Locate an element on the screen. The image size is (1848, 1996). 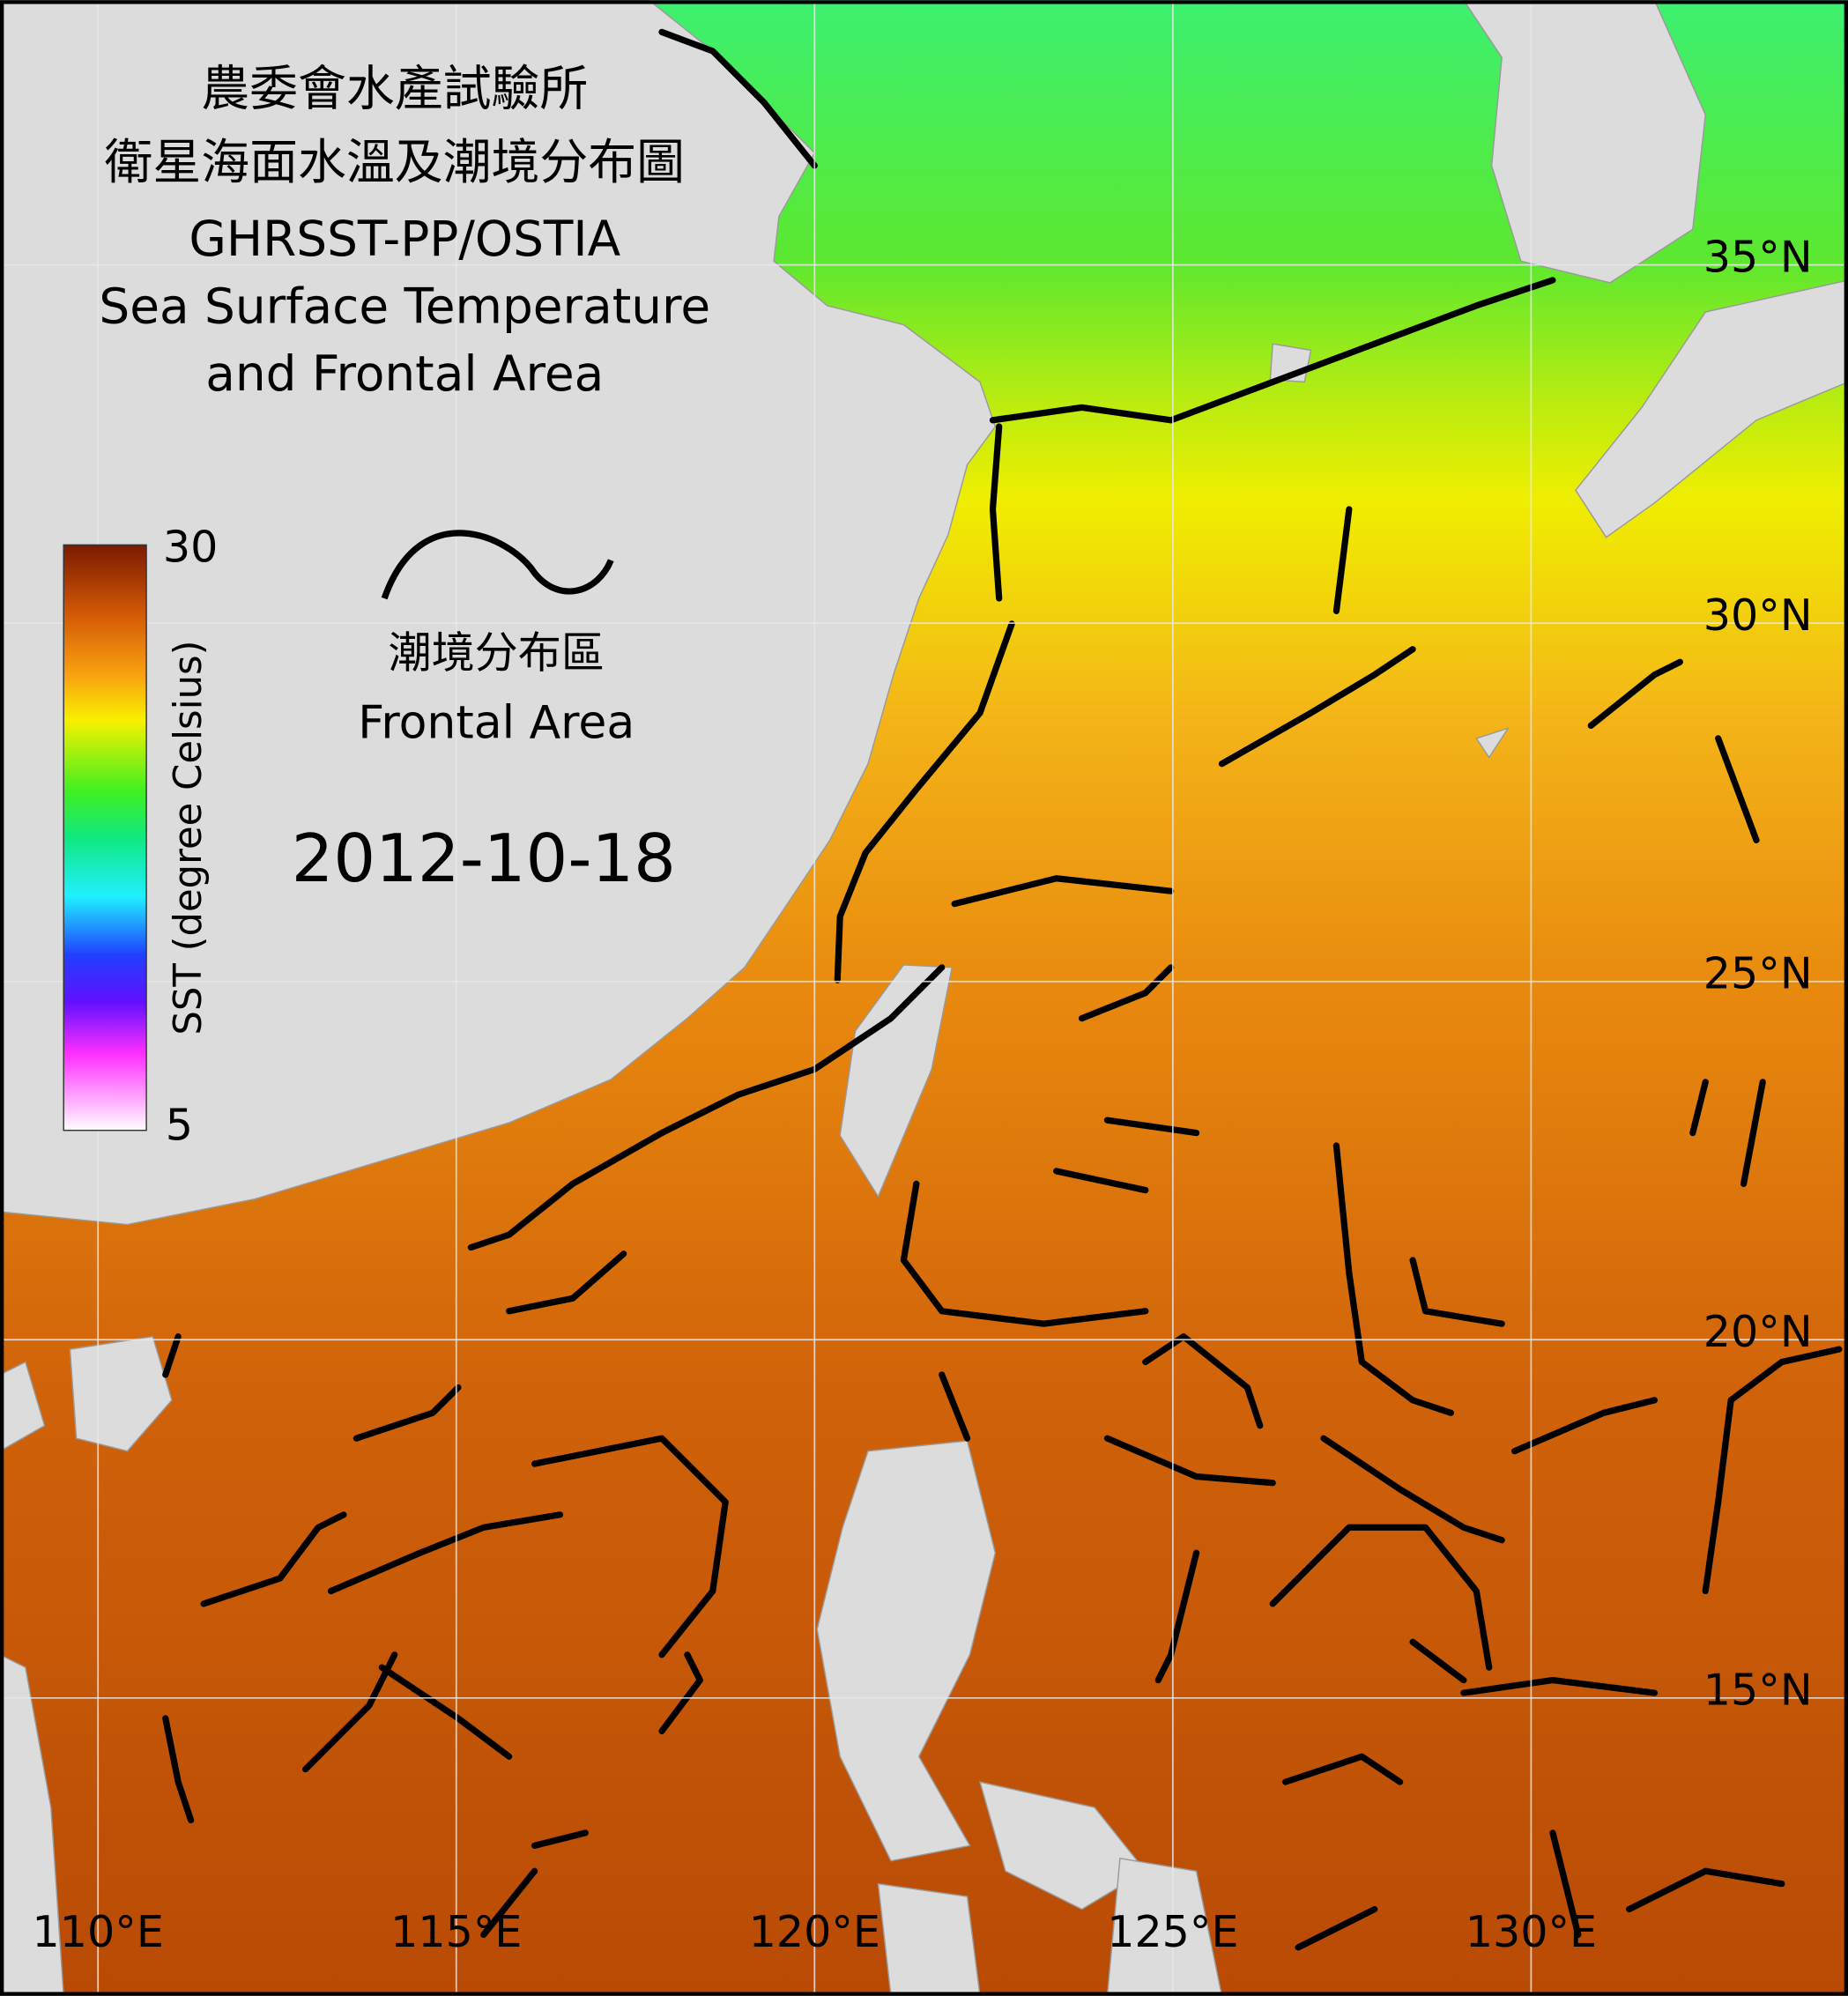
title-line: 農委會水產試驗所 is located at coordinates (395, 88).